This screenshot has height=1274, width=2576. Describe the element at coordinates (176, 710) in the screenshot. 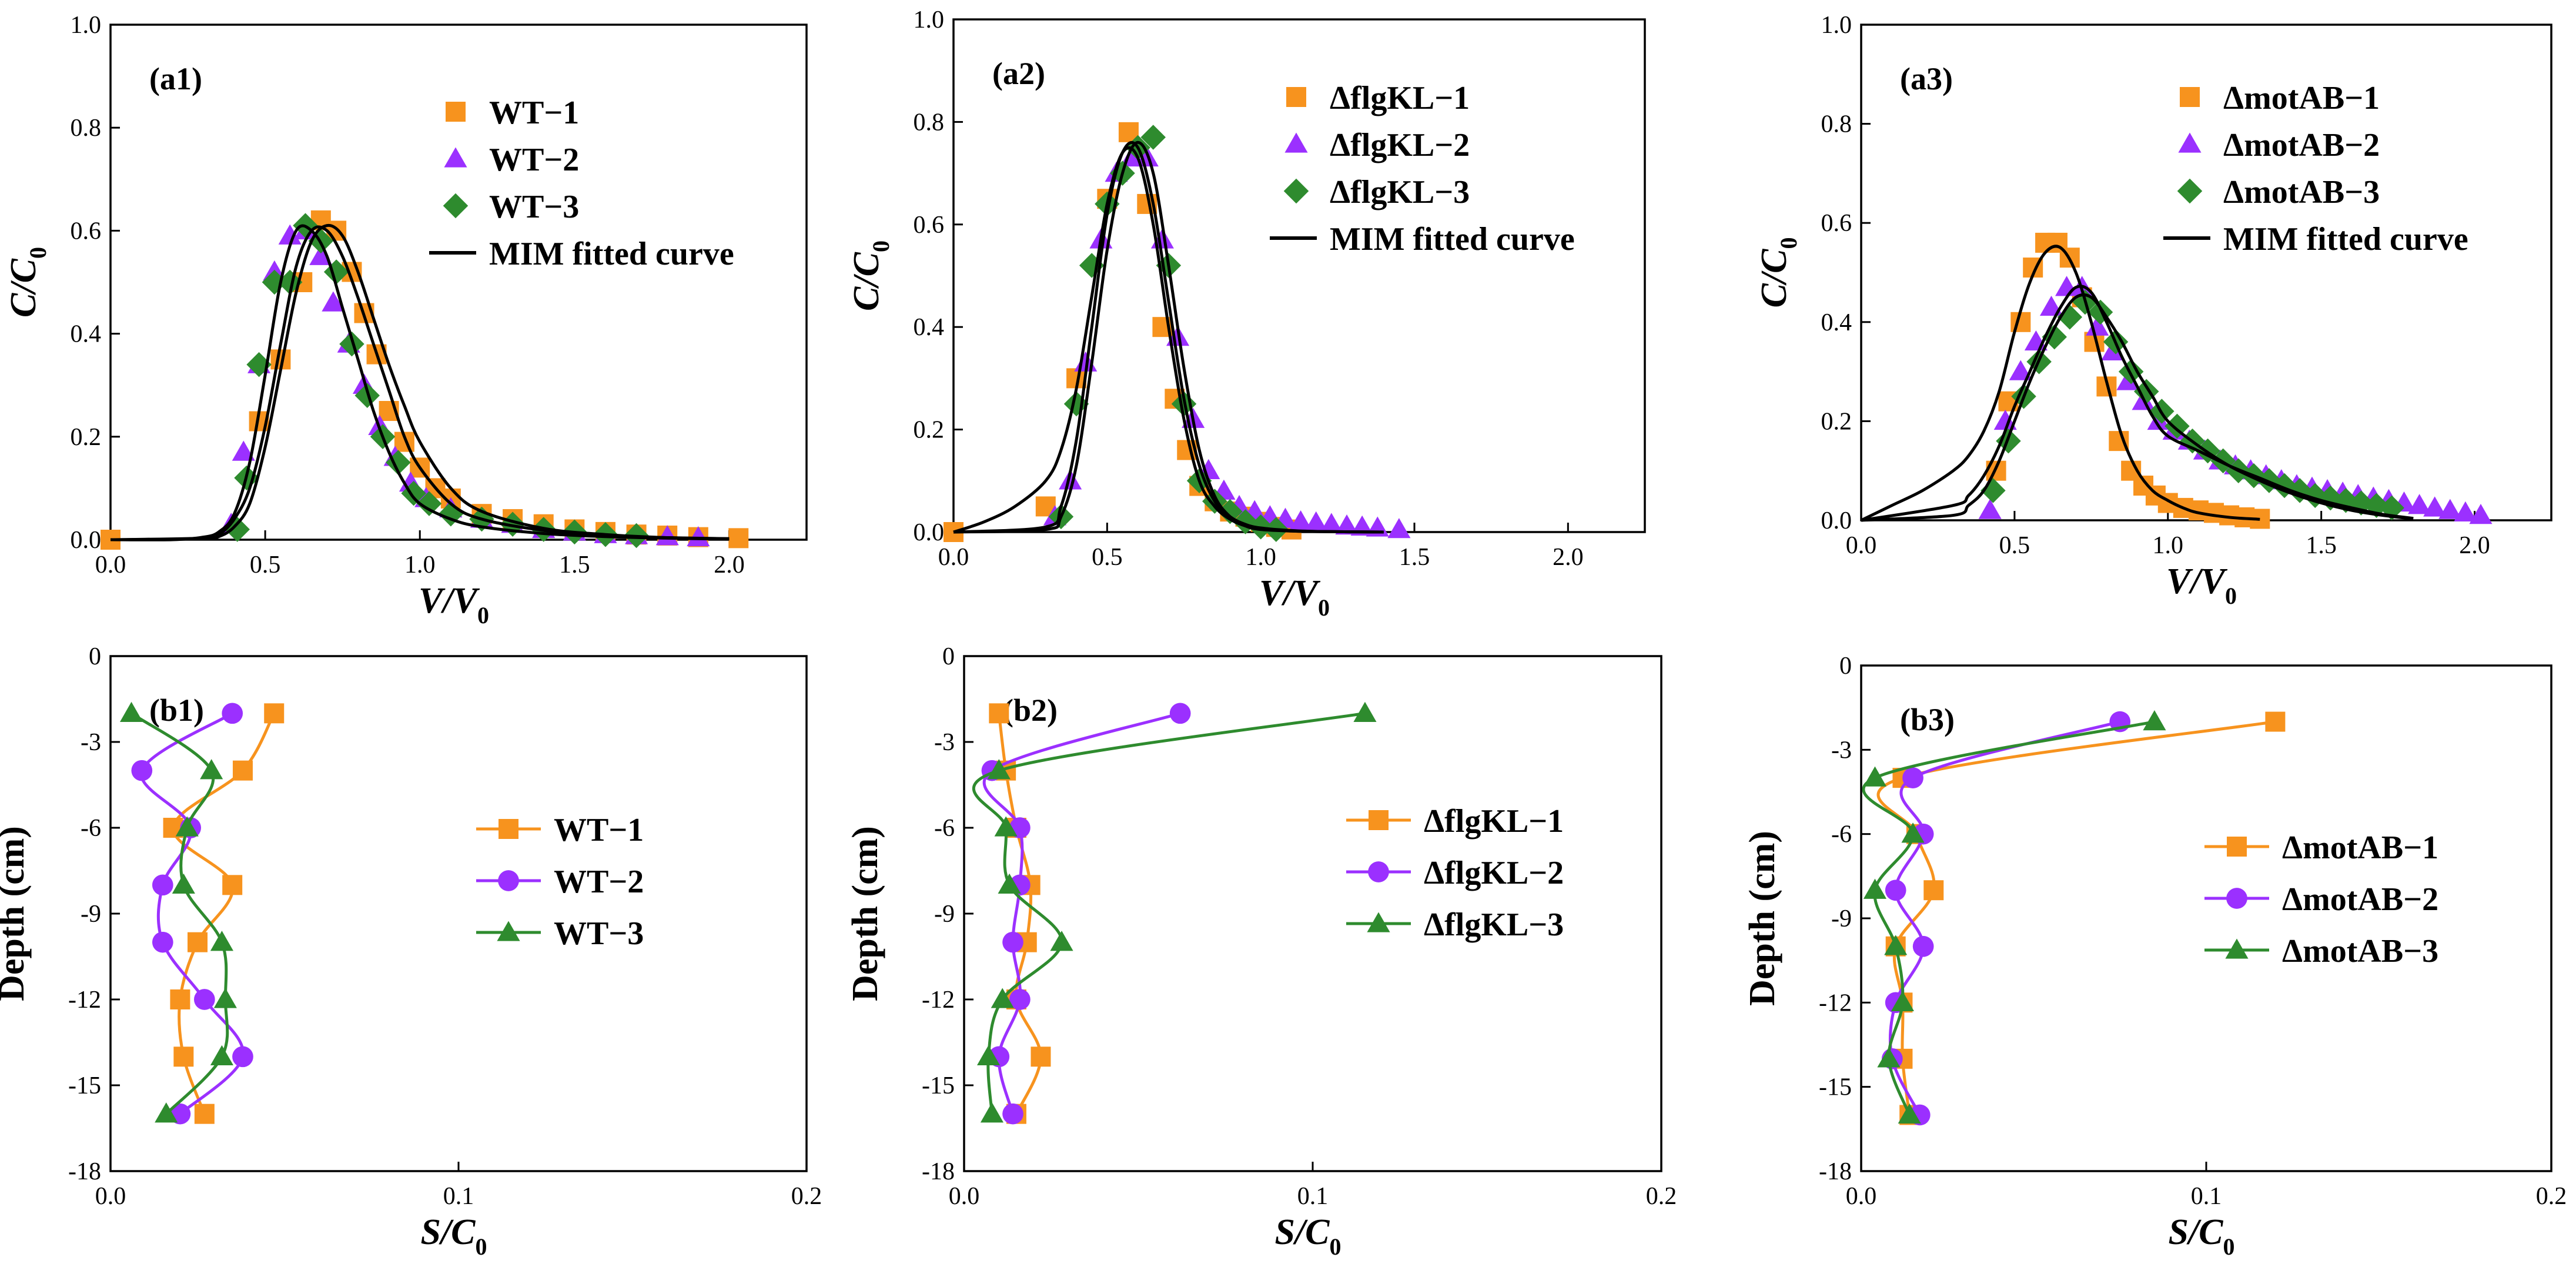

I see `panel-label: (b1)` at that location.